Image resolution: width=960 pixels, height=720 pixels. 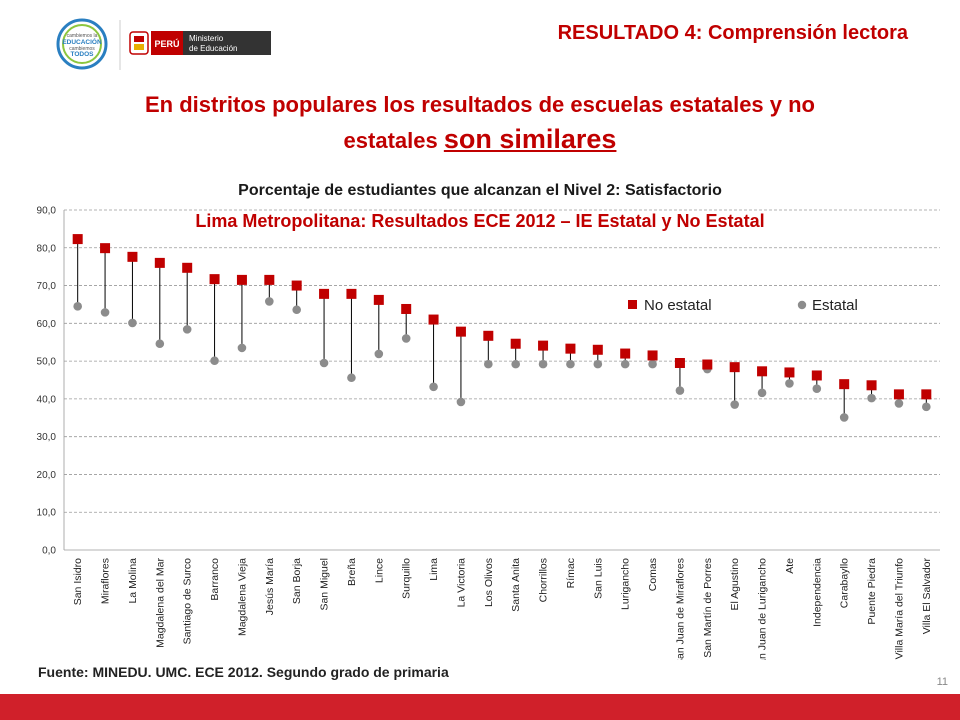 What do you see at coordinates (47, 286) in the screenshot?
I see `y-tick-label: 70,0` at bounding box center [47, 286].